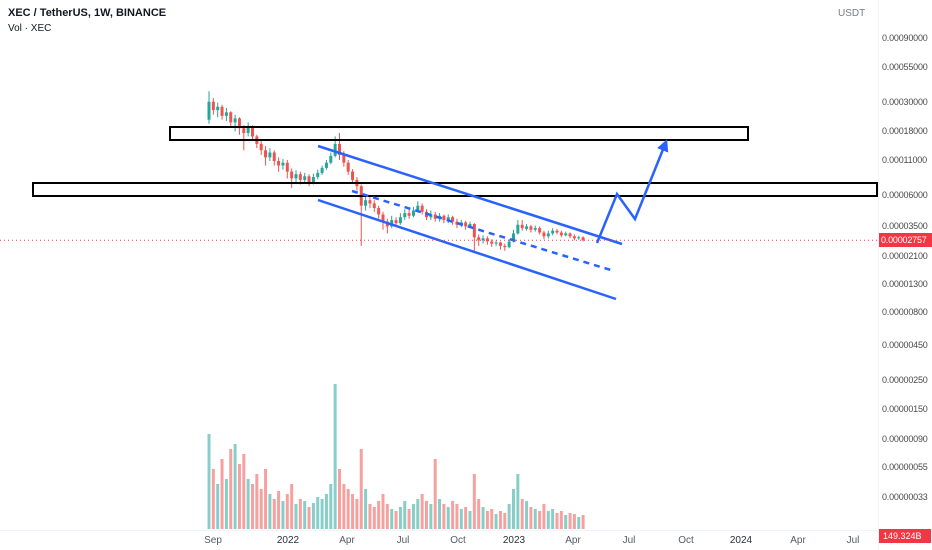 Image resolution: width=932 pixels, height=550 pixels. I want to click on price-tick-label: 0.00000055, so click(905, 467).